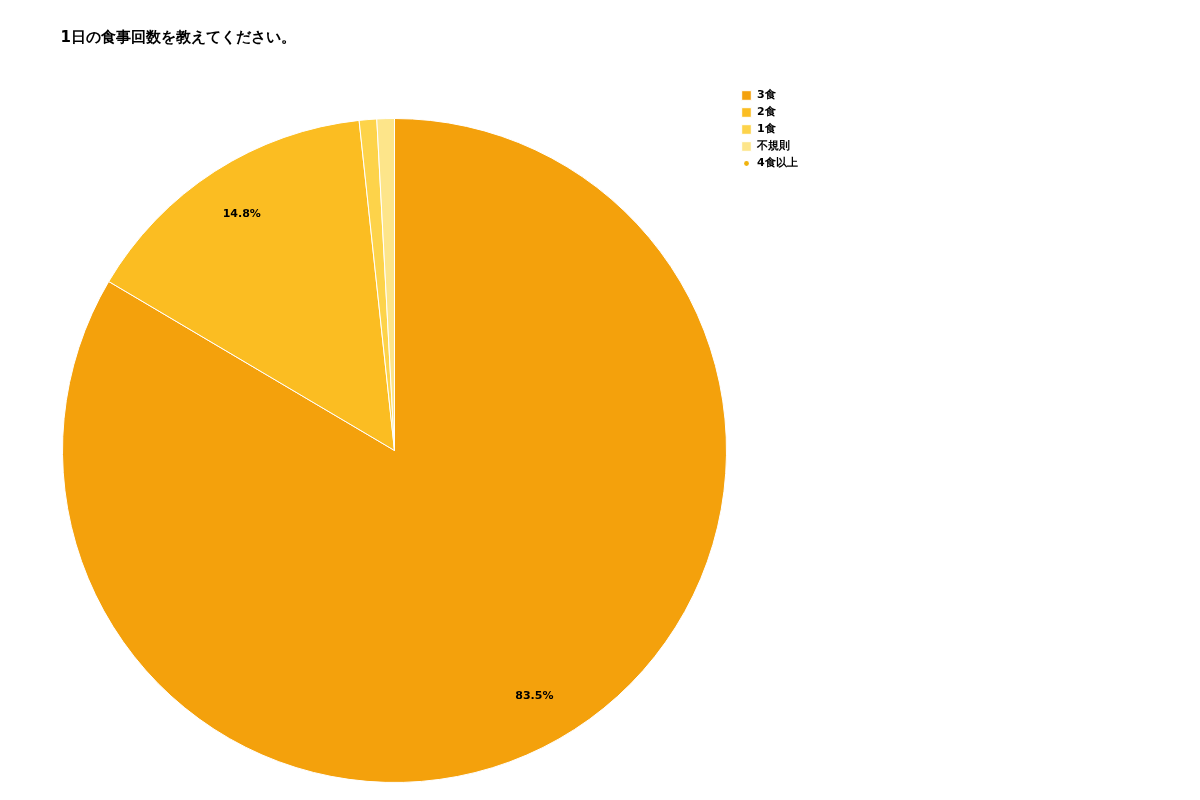 The width and height of the screenshot is (1200, 800). Describe the element at coordinates (777, 162) in the screenshot. I see `category-label: 4食以上` at that location.